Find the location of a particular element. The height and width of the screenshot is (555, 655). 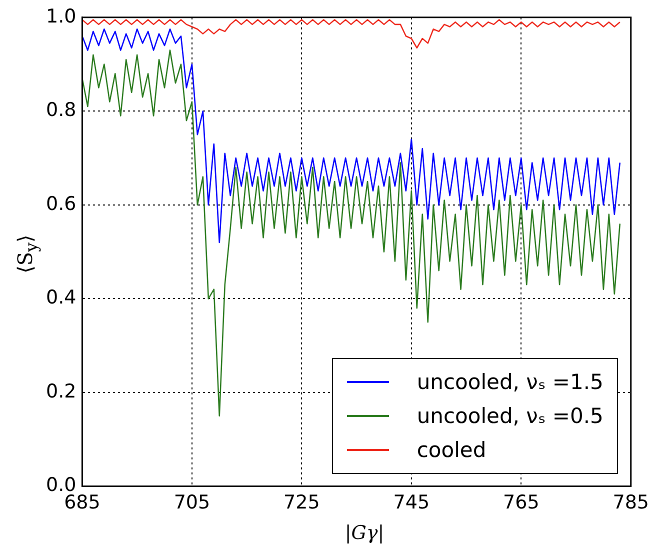

legend-label: cooled is located at coordinates (451, 450).